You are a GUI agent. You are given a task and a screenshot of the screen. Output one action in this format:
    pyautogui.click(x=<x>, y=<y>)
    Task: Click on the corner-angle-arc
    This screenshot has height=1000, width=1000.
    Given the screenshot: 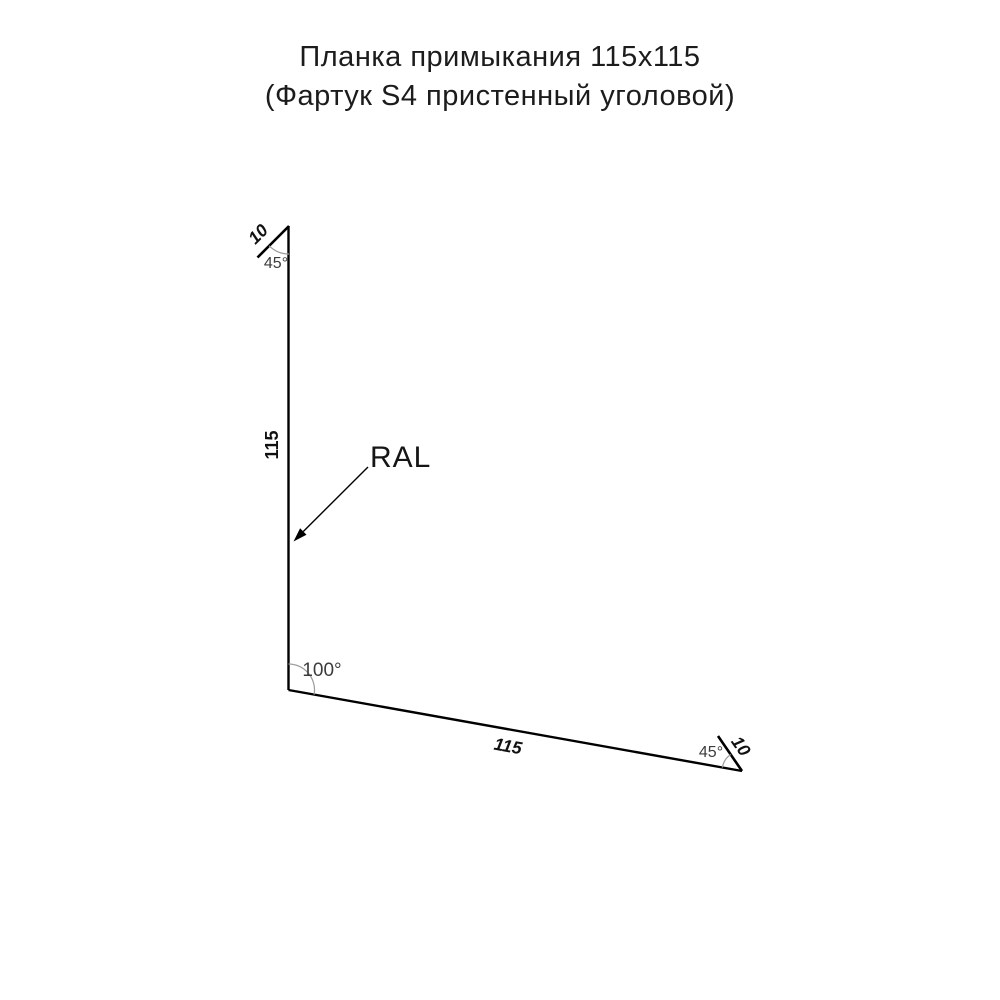 What is the action you would take?
    pyautogui.click(x=302, y=679)
    